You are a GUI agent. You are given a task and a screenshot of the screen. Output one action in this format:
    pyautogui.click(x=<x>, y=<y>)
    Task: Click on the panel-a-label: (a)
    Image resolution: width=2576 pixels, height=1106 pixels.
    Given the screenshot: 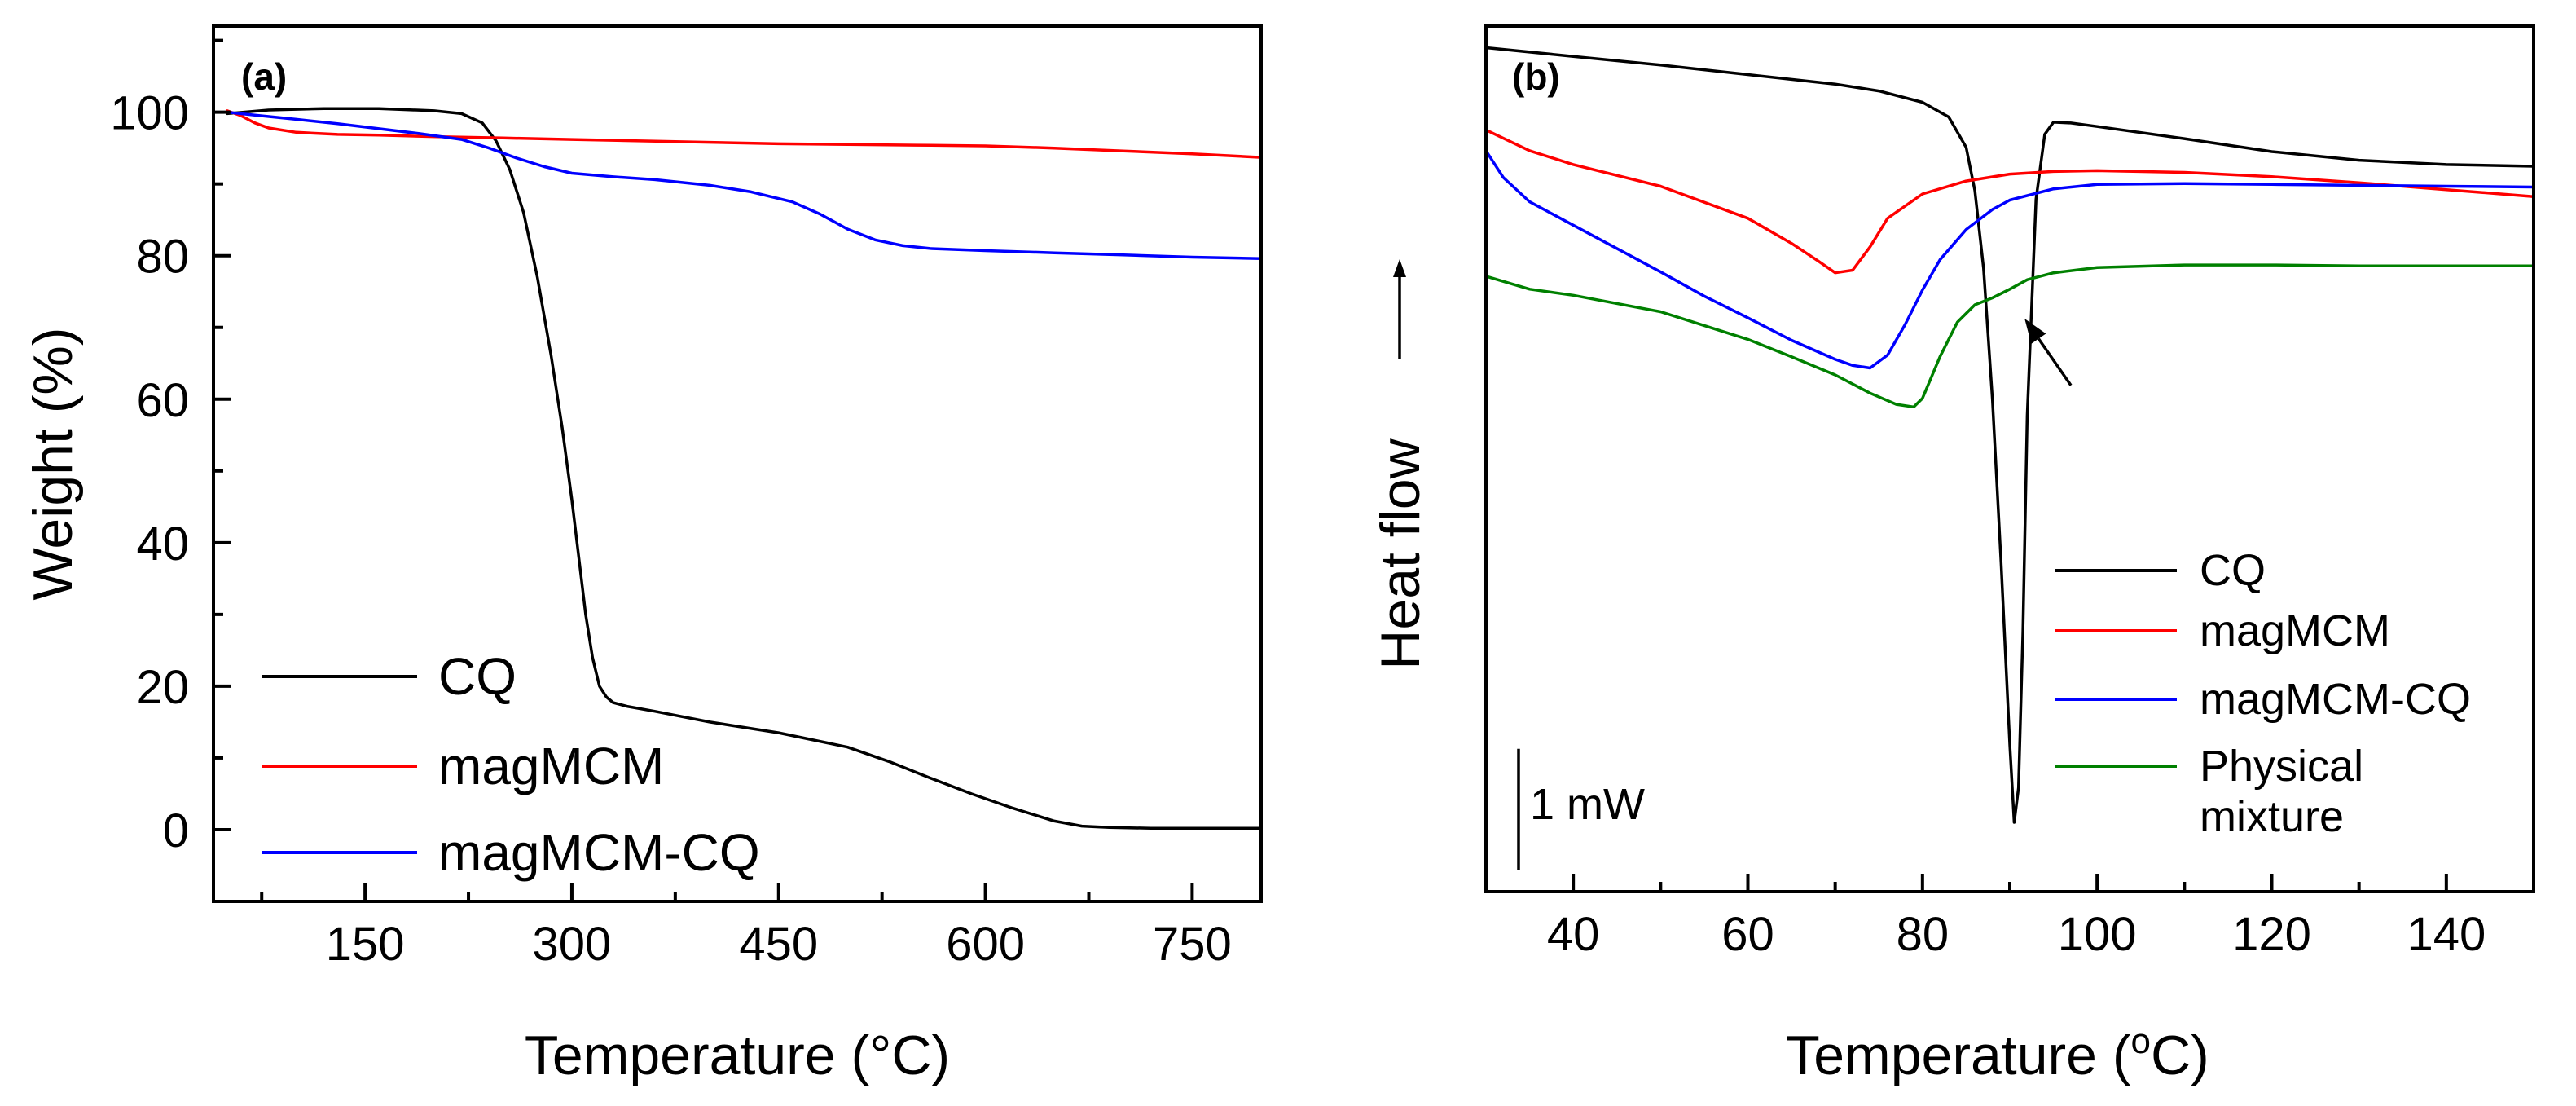 What is the action you would take?
    pyautogui.click(x=264, y=76)
    